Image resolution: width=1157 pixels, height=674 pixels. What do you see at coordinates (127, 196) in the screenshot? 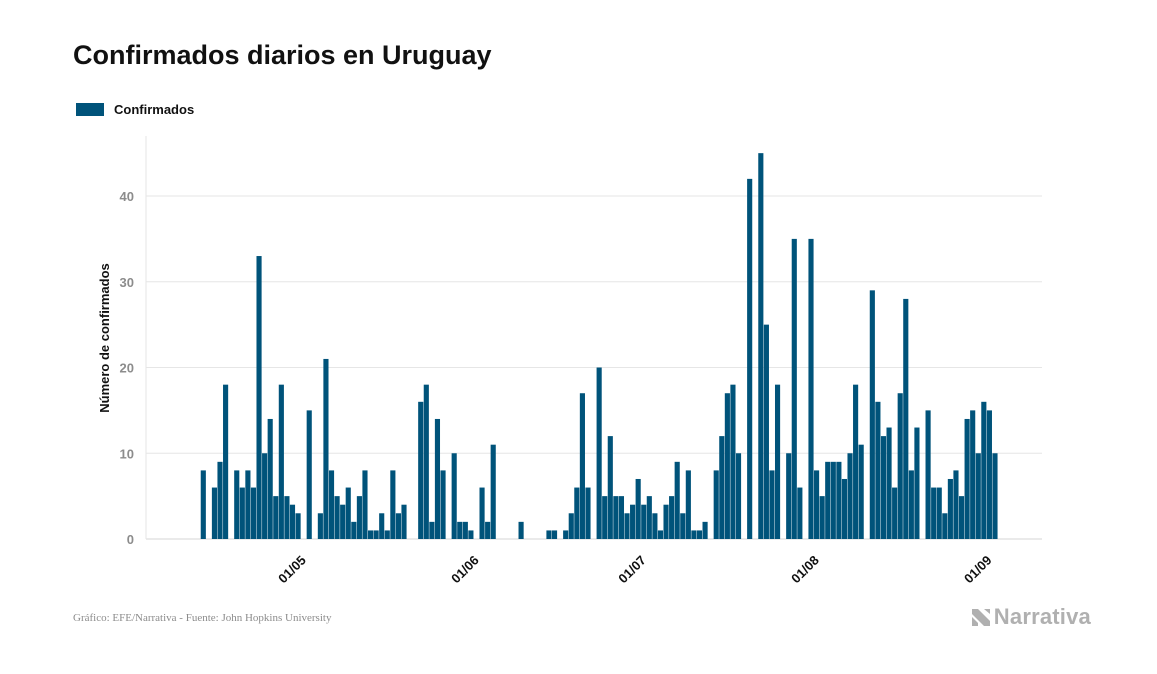
I see `y-tick-40: 40` at bounding box center [127, 196].